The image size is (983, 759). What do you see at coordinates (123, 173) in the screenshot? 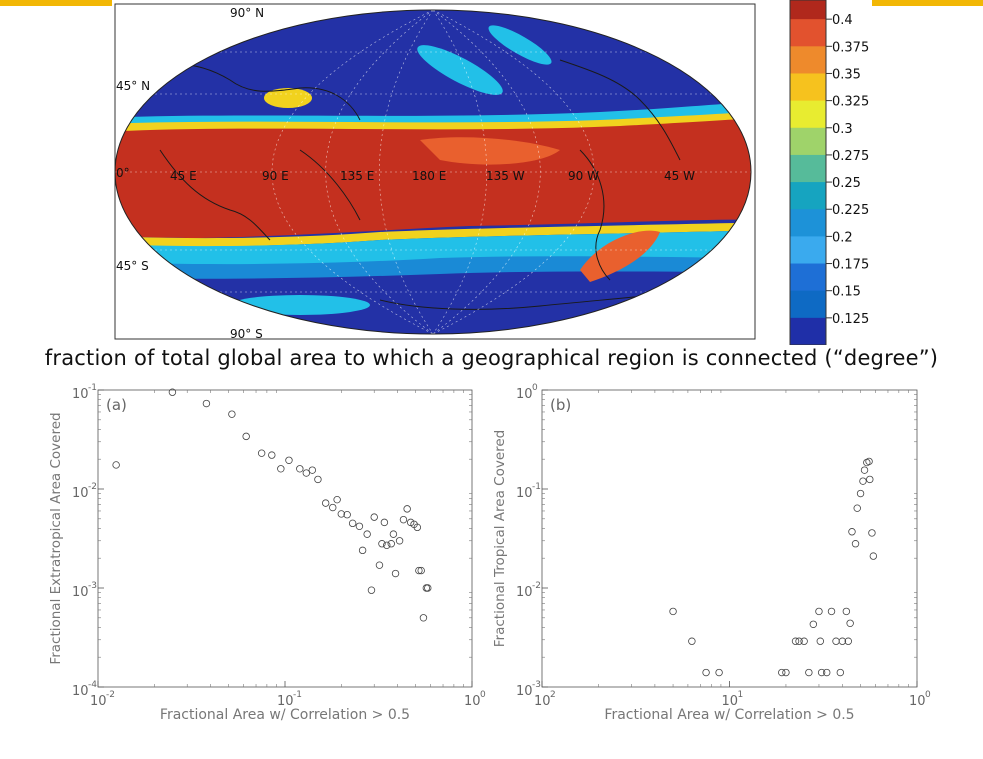
I see `latitude-label: 0°` at bounding box center [123, 173].